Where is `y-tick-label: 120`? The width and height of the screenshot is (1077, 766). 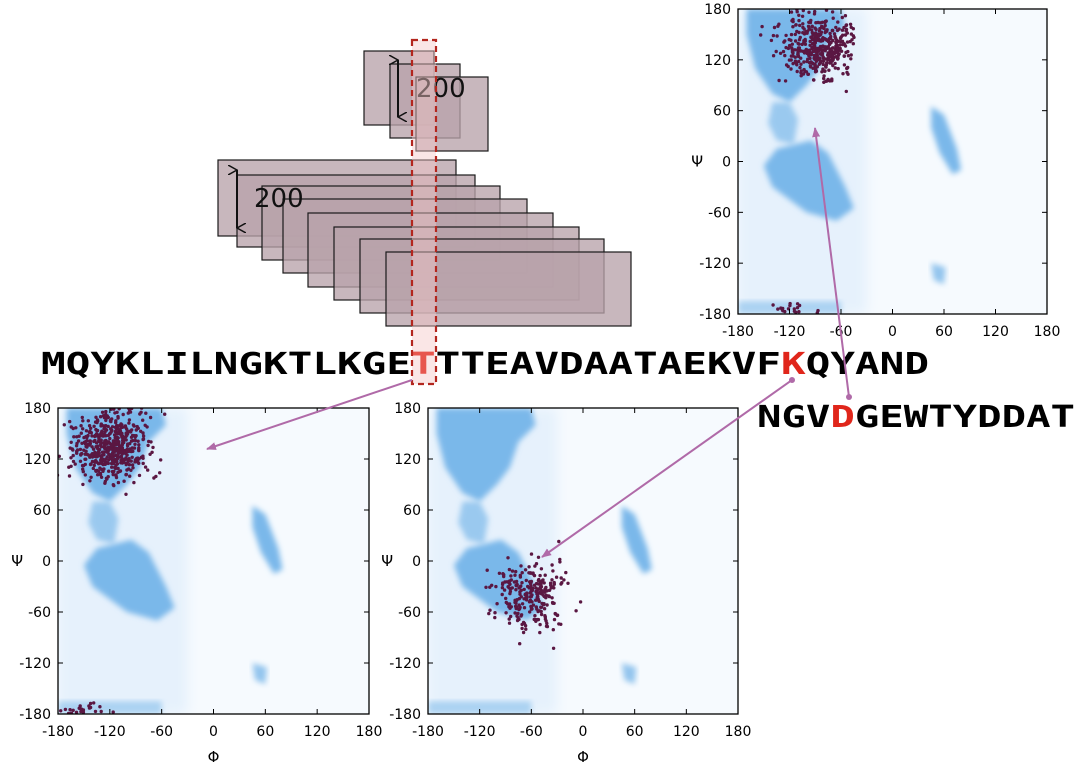 y-tick-label: 120 is located at coordinates (407, 460).